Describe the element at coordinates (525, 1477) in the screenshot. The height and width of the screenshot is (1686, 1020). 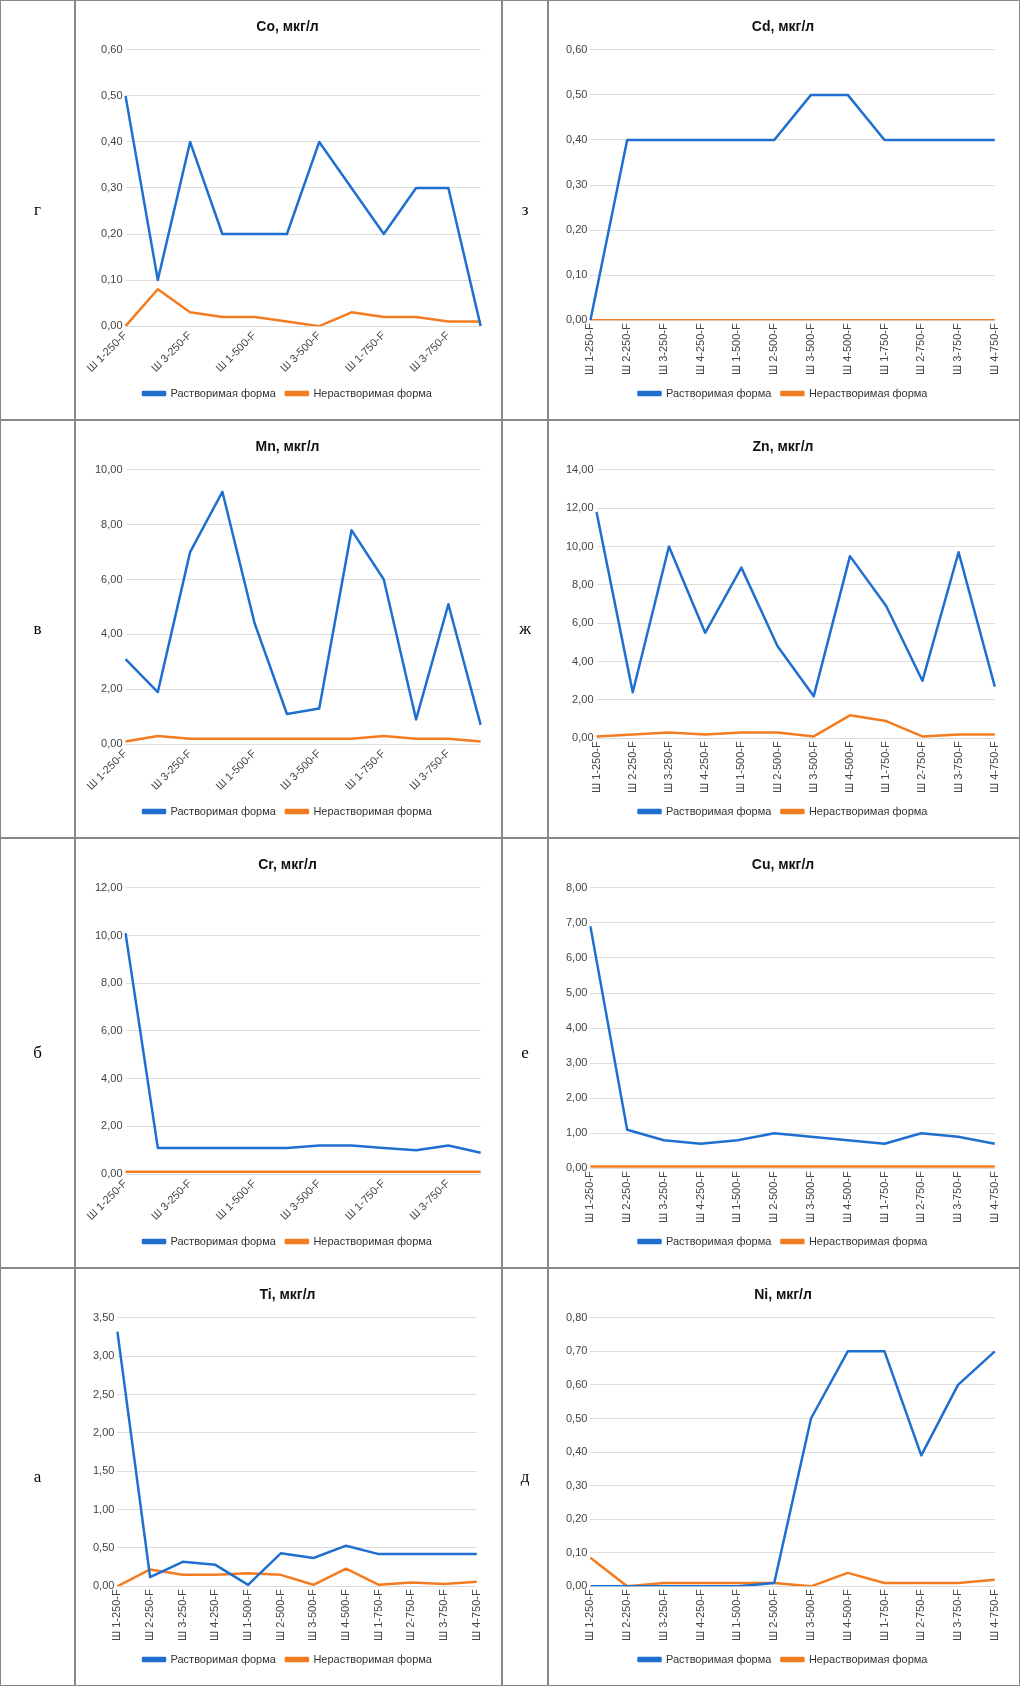
I see `text: д` at that location.